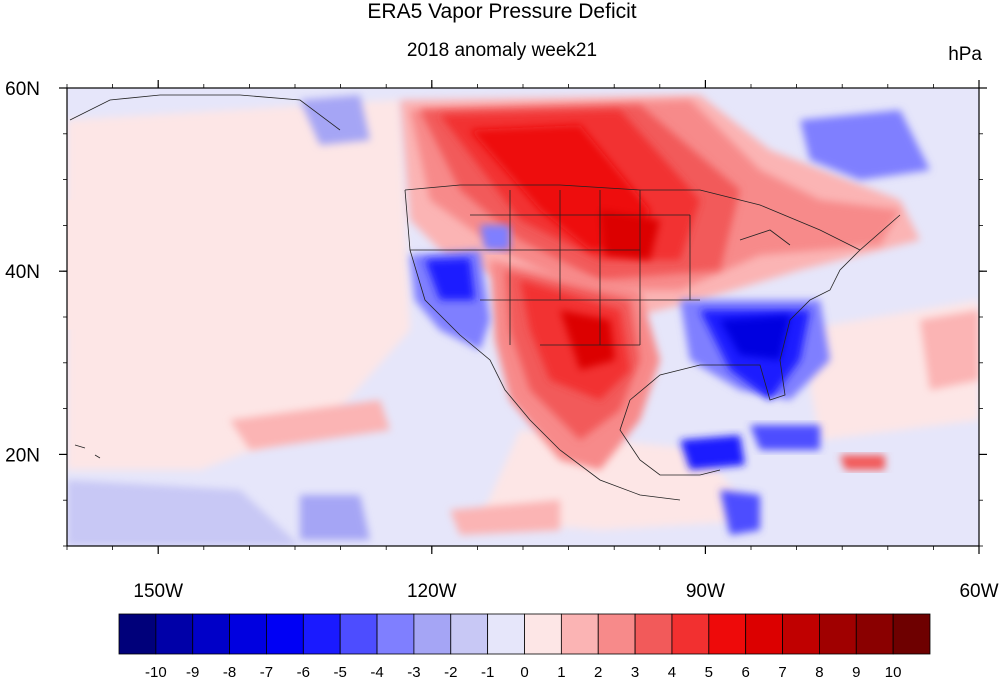 The height and width of the screenshot is (681, 1004). I want to click on colorbar-label: -10, so click(156, 672).